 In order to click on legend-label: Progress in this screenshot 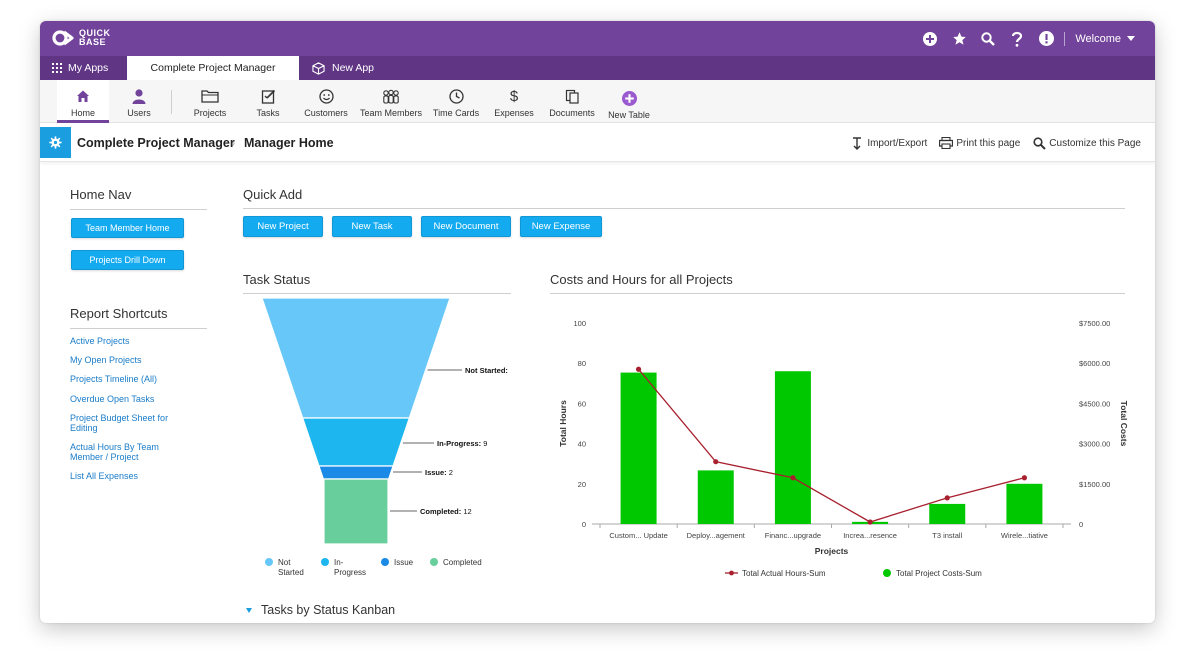, I will do `click(350, 572)`.